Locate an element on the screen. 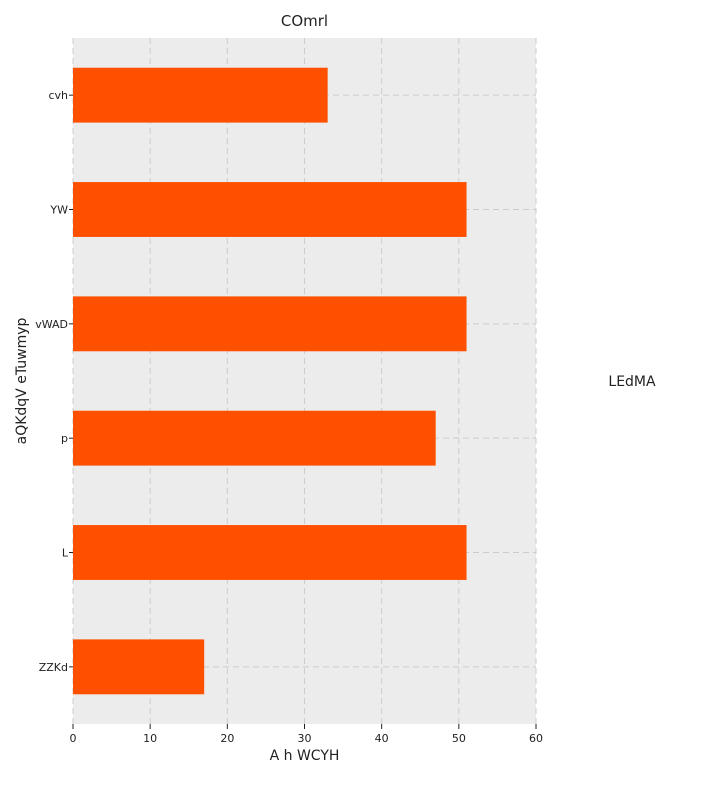 The image size is (702, 785). x-tick-label: 10 is located at coordinates (150, 738).